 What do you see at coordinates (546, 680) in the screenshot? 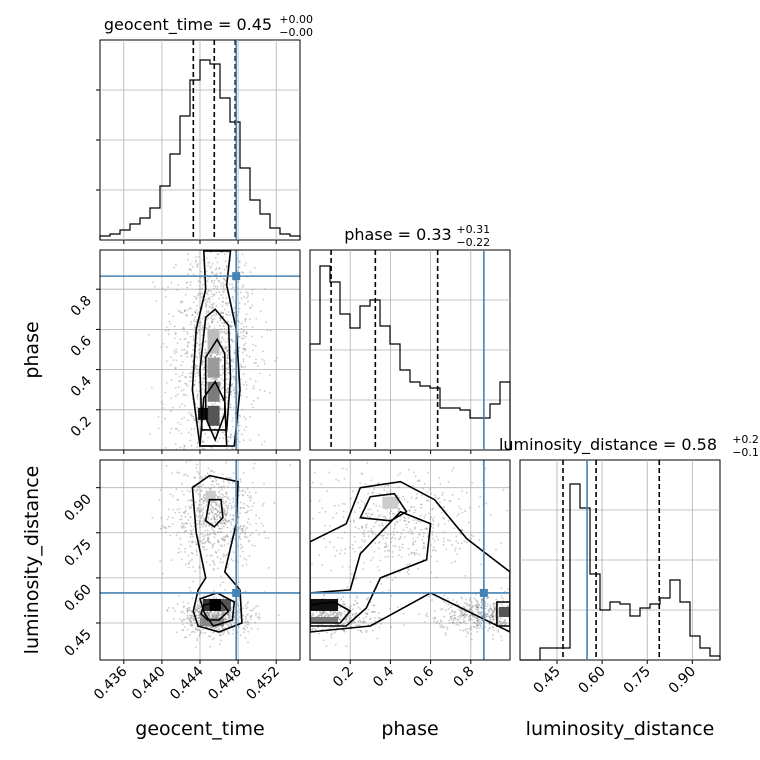
I see `x-tick-label: 0.45` at bounding box center [546, 680].